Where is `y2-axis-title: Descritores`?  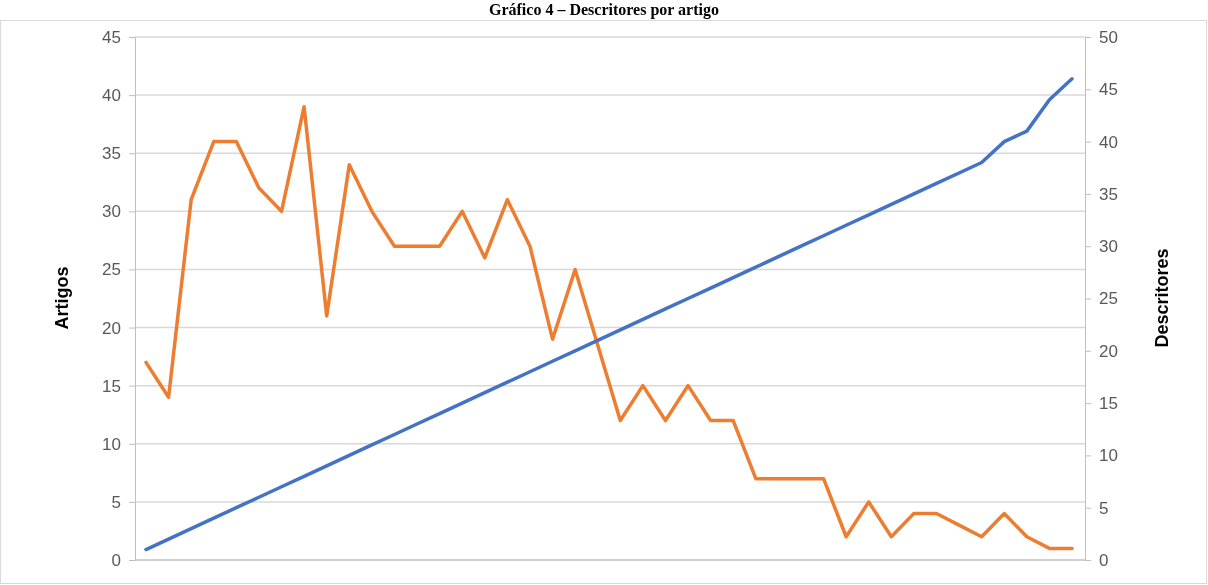
y2-axis-title: Descritores is located at coordinates (1162, 298).